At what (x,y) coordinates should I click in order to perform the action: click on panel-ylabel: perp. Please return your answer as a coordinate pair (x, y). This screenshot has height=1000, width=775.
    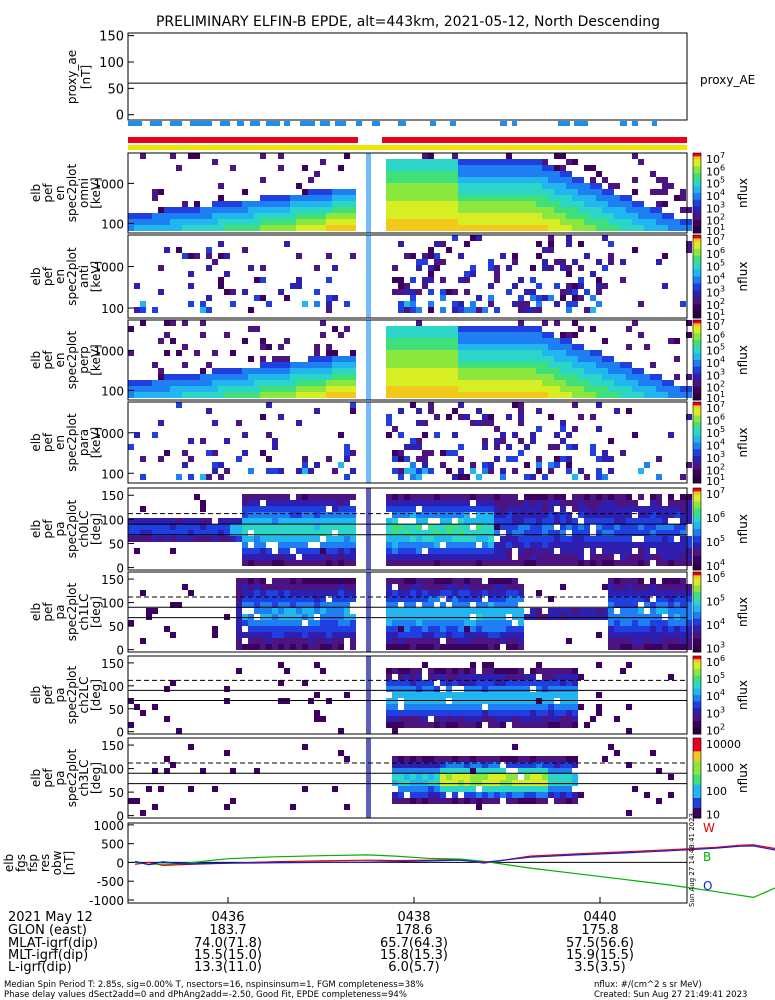
    Looking at the image, I should click on (84, 360).